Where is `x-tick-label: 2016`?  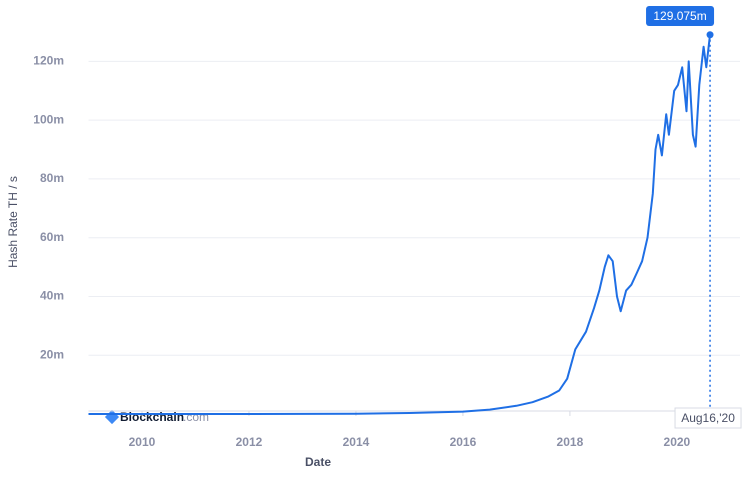 x-tick-label: 2016 is located at coordinates (463, 442).